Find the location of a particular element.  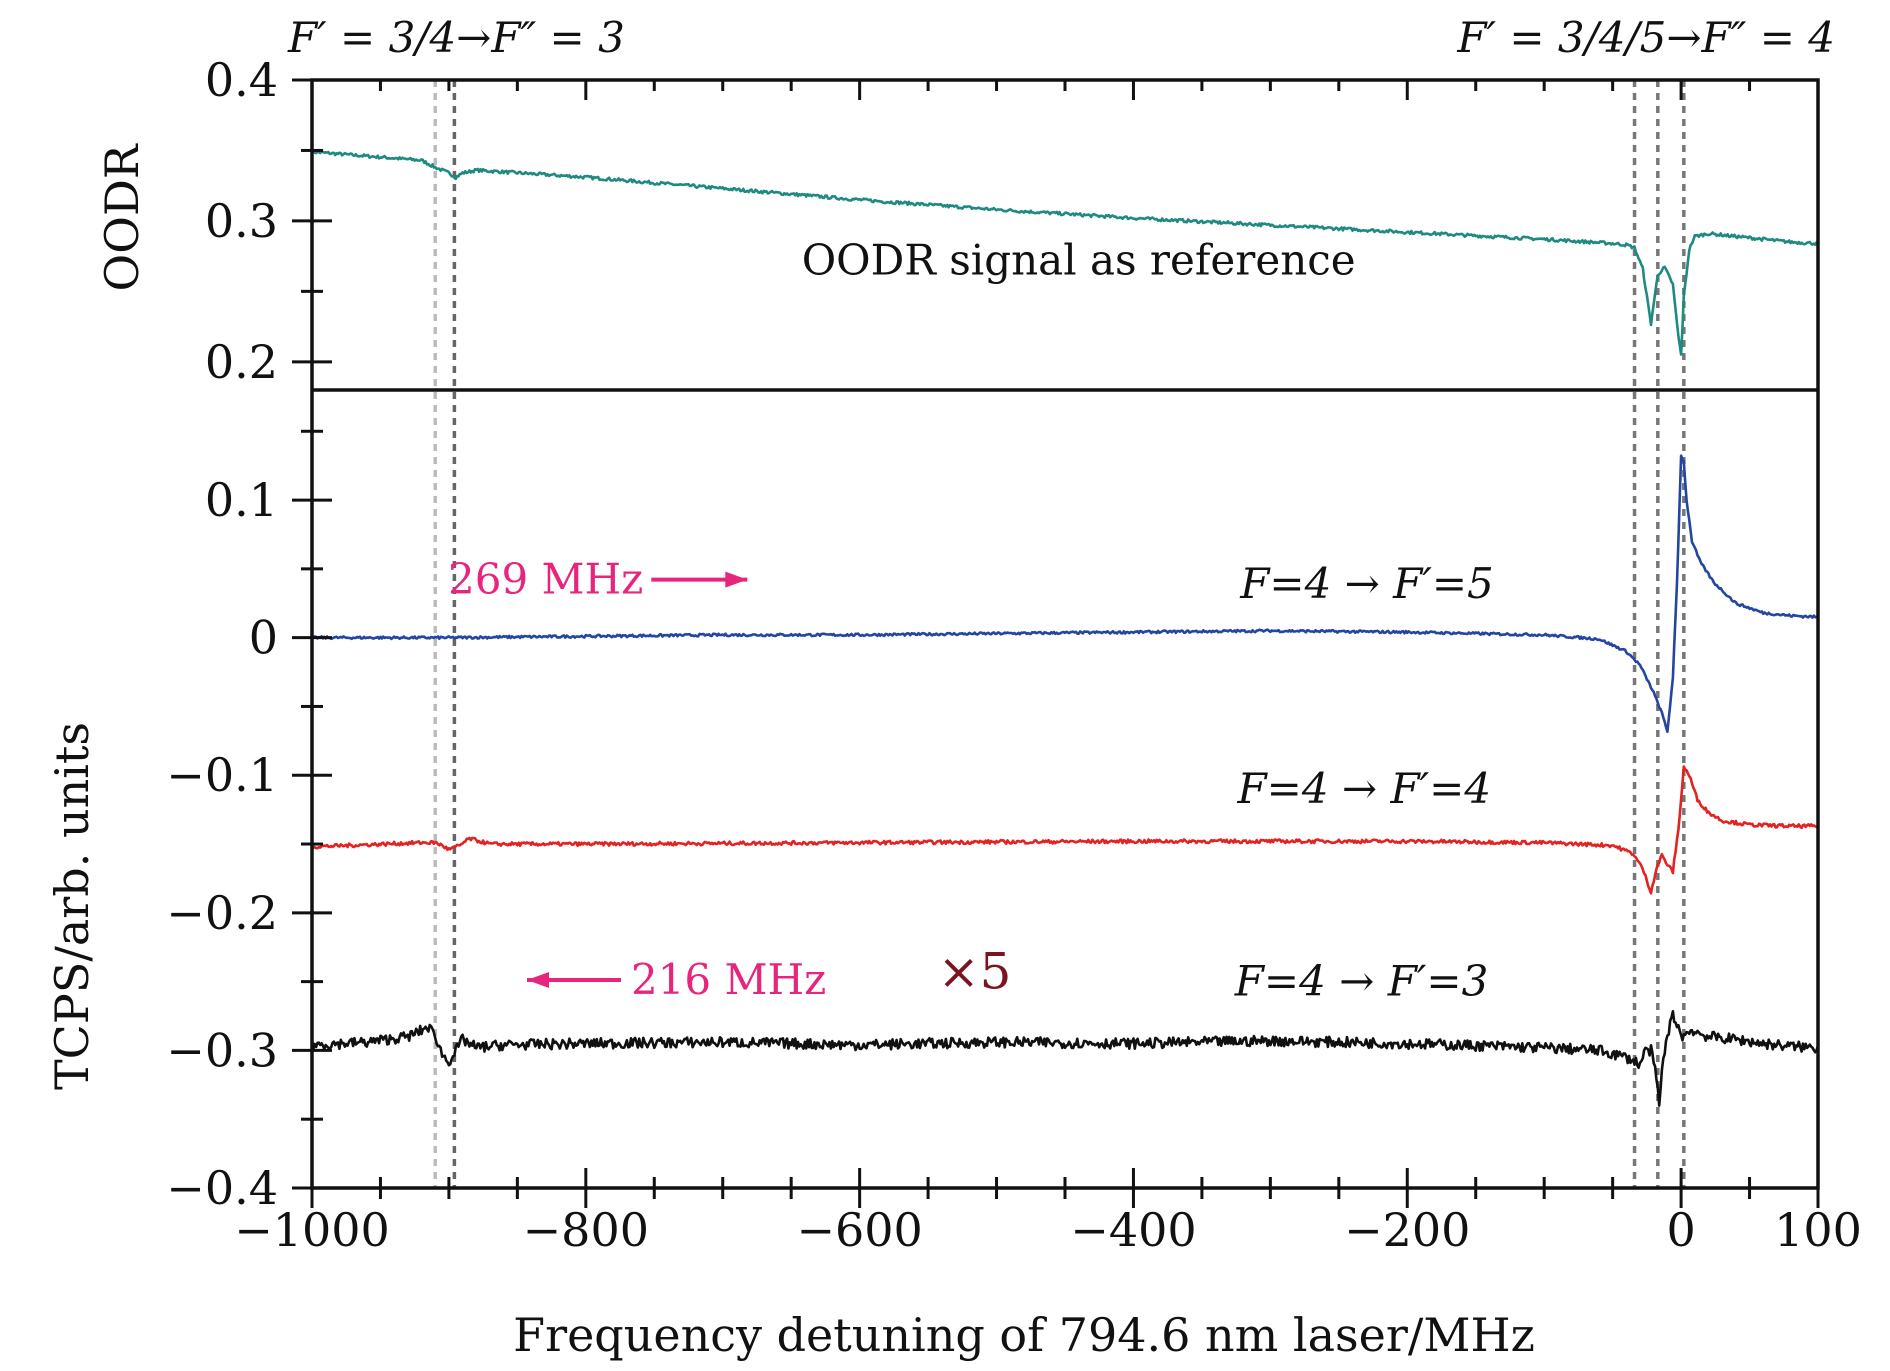

scale-factor-label: ×5 is located at coordinates (975, 972).